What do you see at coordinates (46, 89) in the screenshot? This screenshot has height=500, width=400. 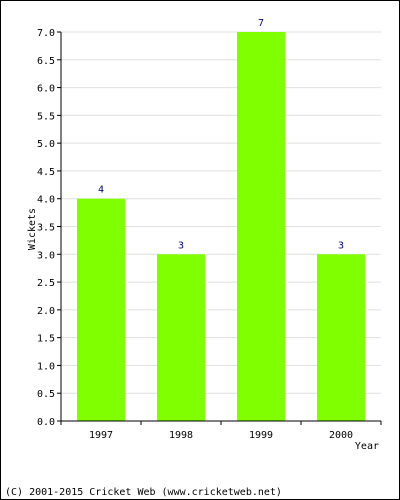 I see `y-tick-label: 6.0` at bounding box center [46, 89].